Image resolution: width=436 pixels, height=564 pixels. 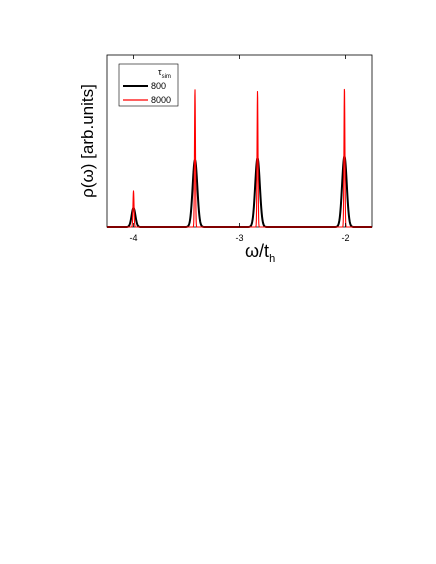 I want to click on x-axis-label: ω/th, so click(x=260, y=253).